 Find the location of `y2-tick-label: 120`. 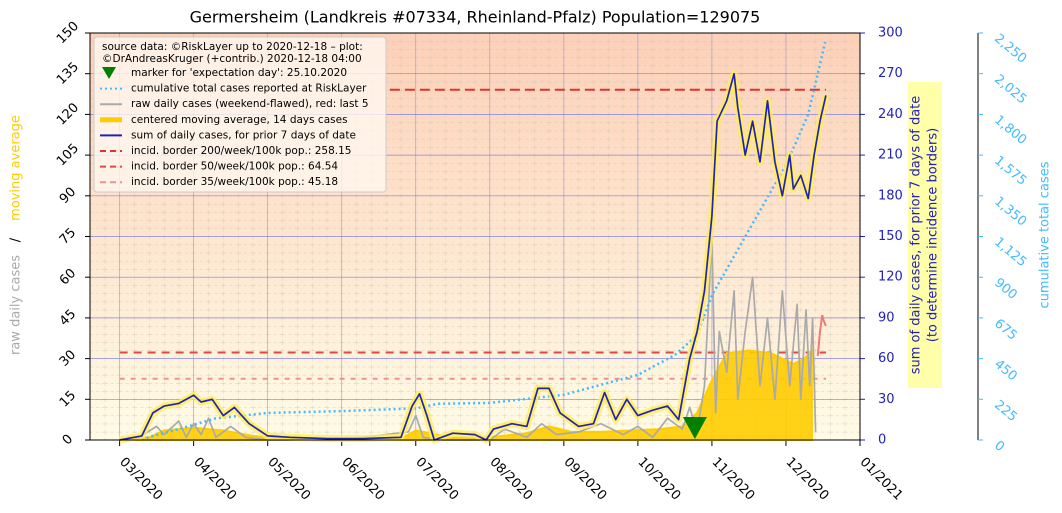

y2-tick-label: 120 is located at coordinates (890, 277).